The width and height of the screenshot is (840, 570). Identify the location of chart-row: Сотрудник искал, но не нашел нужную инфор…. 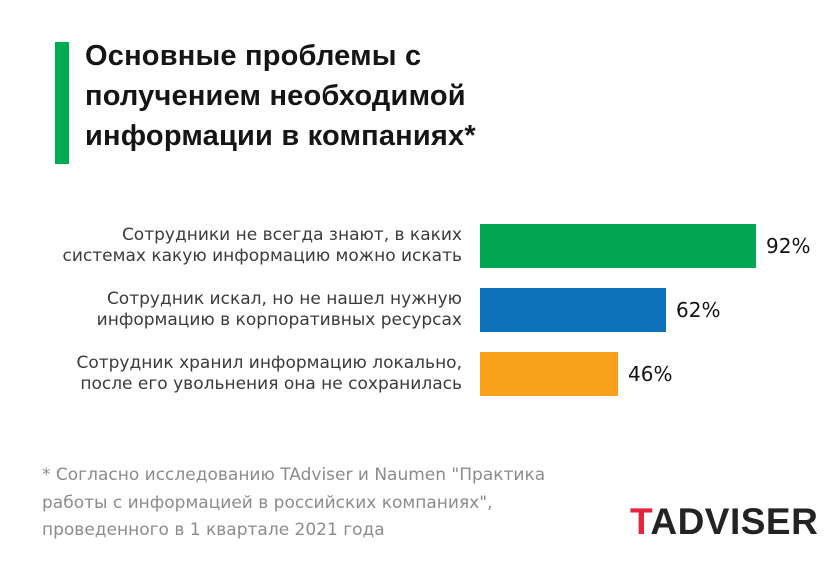
(425, 310).